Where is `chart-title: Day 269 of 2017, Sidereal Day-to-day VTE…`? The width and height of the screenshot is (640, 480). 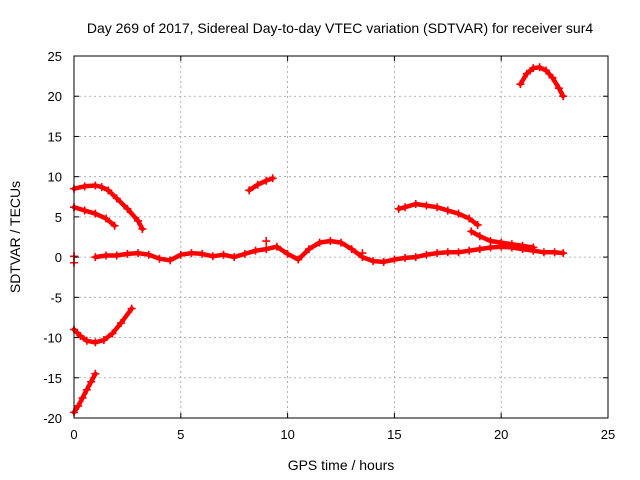 chart-title: Day 269 of 2017, Sidereal Day-to-day VTE… is located at coordinates (340, 28).